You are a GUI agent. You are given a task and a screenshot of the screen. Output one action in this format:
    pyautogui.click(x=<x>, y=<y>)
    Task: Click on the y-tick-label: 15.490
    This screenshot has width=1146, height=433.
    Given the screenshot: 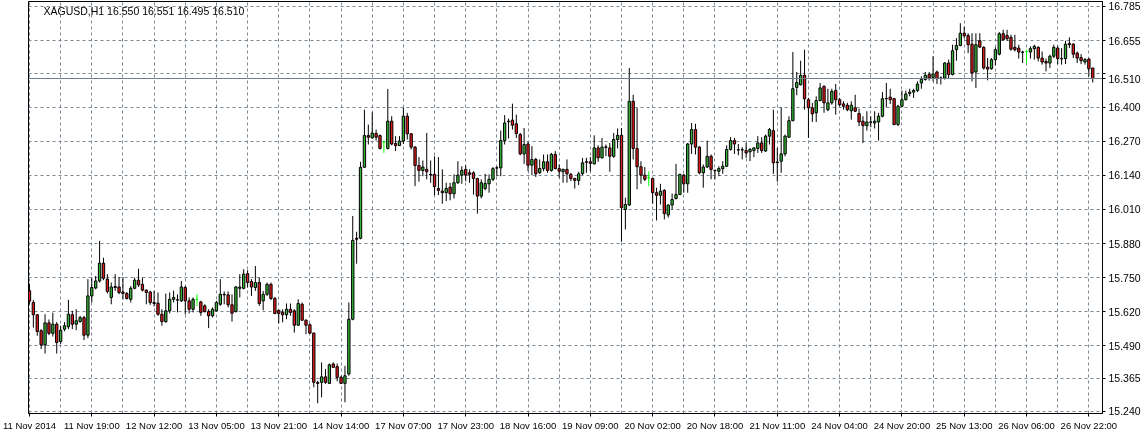 What is the action you would take?
    pyautogui.click(x=1124, y=345)
    